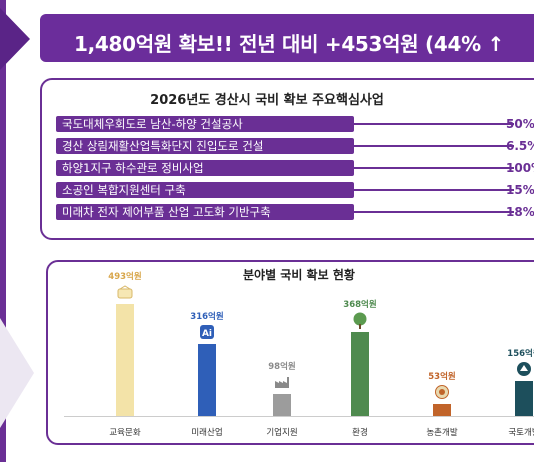  I want to click on chart-baseline, so click(299, 416).